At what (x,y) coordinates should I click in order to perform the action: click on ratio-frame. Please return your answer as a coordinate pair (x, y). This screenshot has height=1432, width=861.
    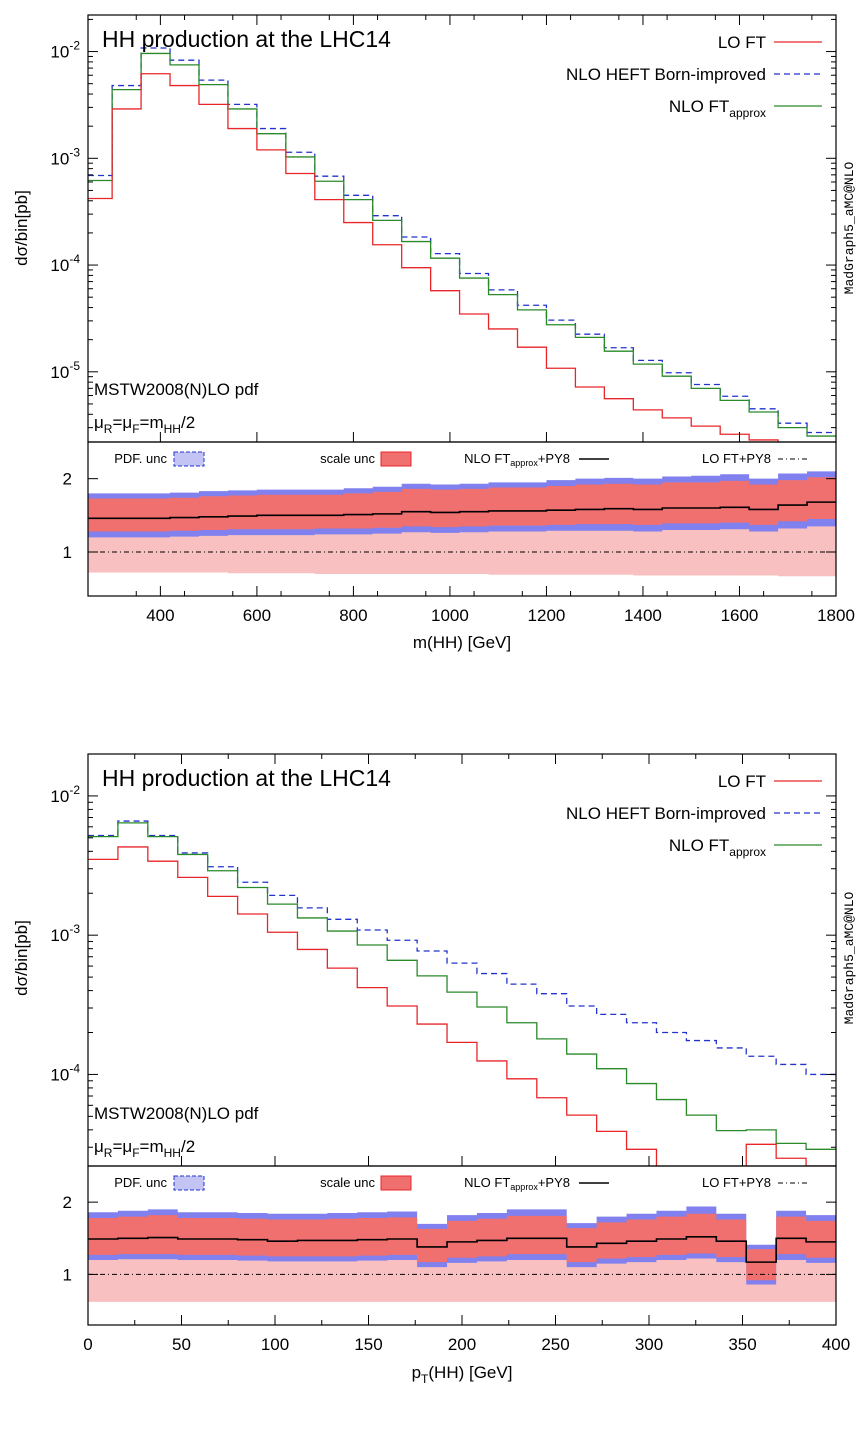
    Looking at the image, I should click on (462, 519).